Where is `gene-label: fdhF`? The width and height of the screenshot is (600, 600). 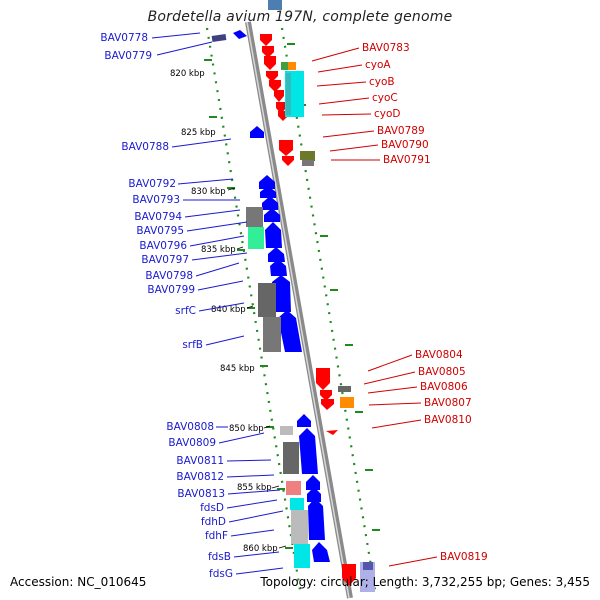 gene-label: fdhF is located at coordinates (216, 536).